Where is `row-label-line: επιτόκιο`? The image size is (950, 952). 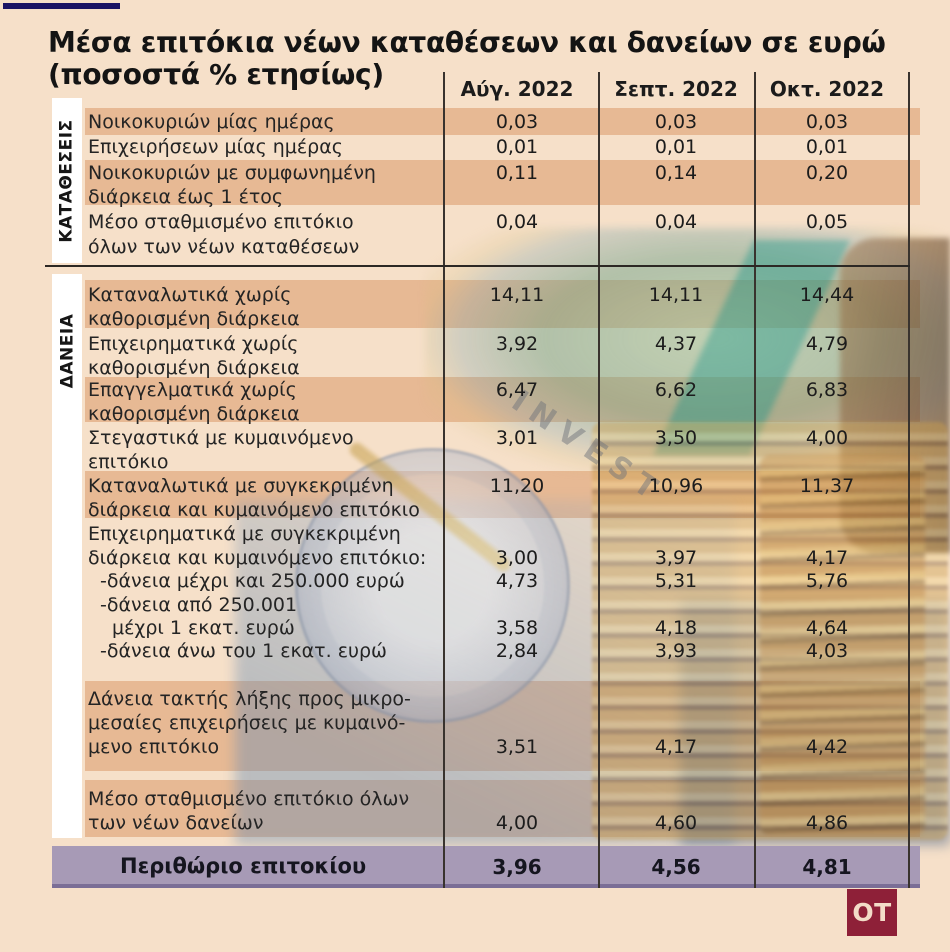
row-label-line: επιτόκιο is located at coordinates (128, 462).